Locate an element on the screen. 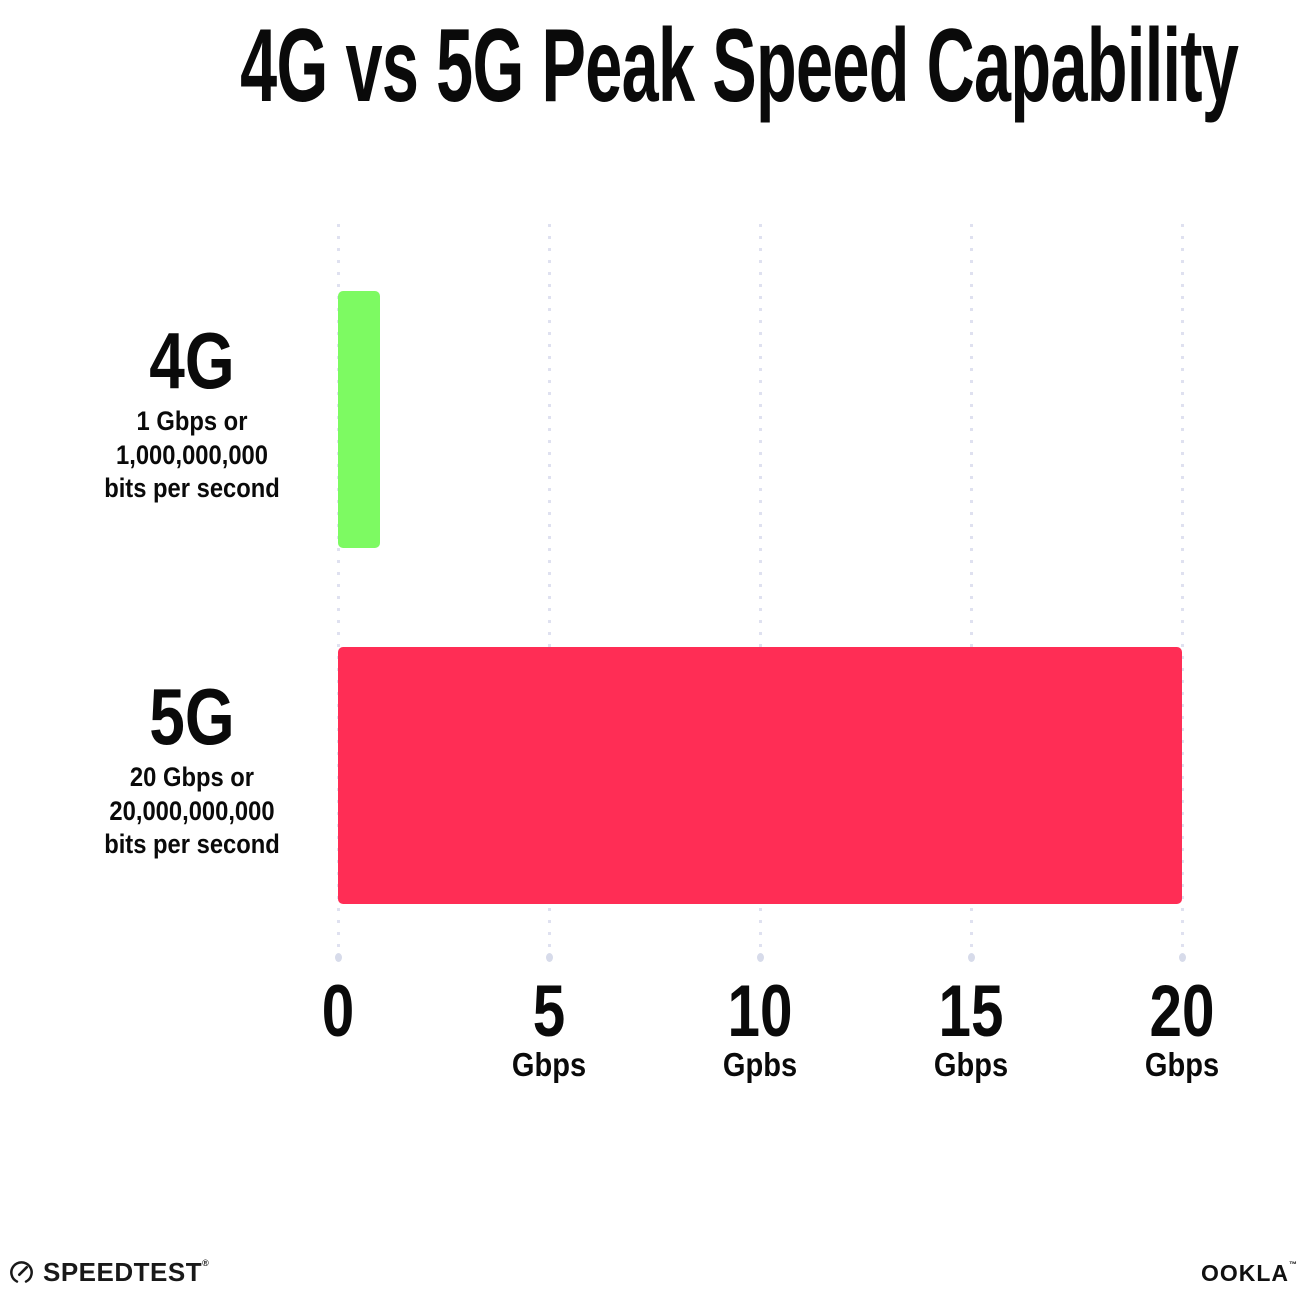  x-tick-label-20: 20 is located at coordinates (1182, 1011).